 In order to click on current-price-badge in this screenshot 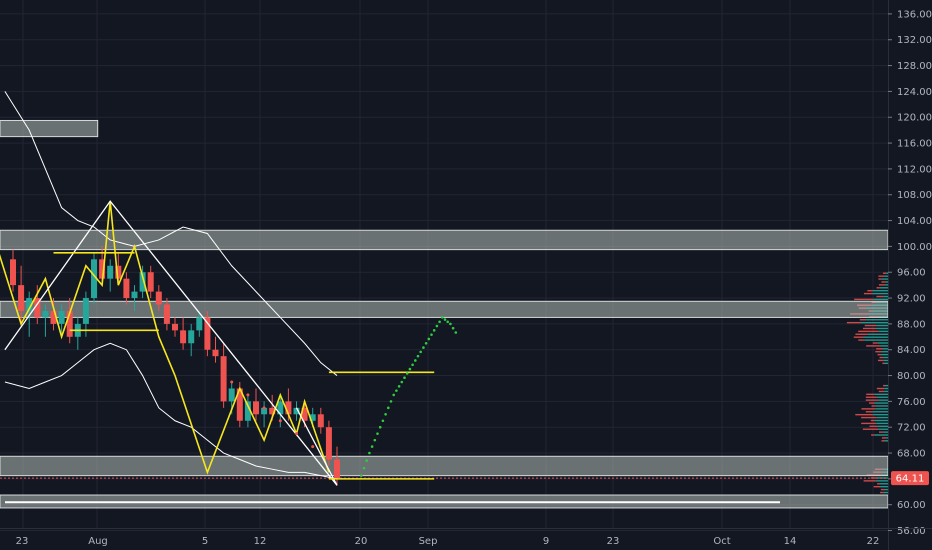, I will do `click(910, 478)`.